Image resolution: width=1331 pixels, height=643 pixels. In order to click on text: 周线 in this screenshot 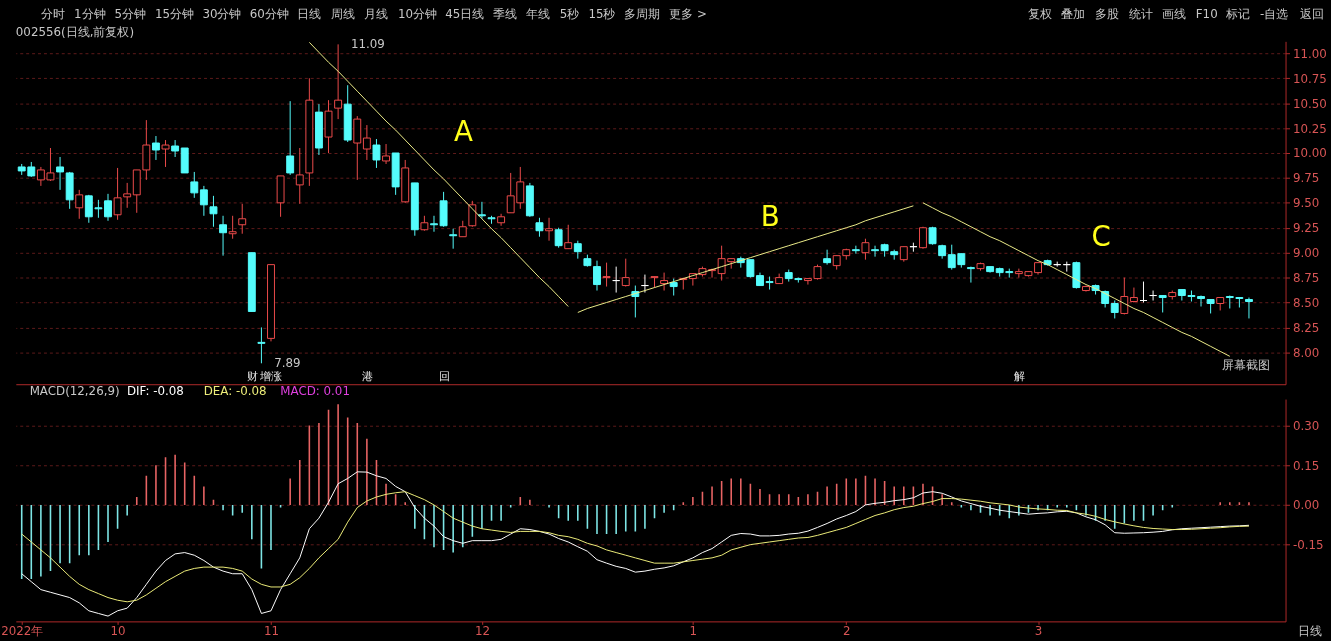, I will do `click(342, 13)`.